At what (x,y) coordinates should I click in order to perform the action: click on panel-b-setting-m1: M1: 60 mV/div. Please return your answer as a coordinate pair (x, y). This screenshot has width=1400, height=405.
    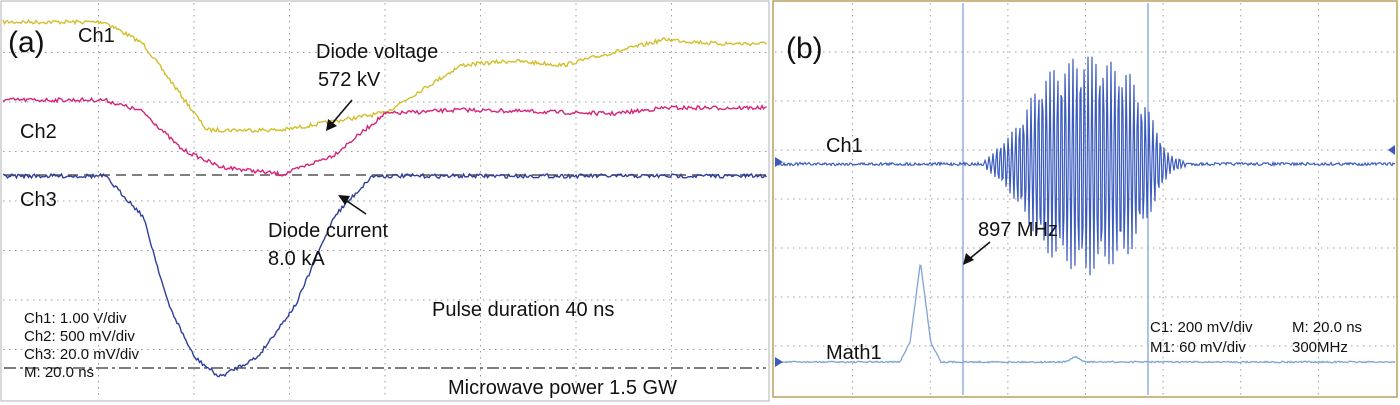
    Looking at the image, I should click on (1198, 347).